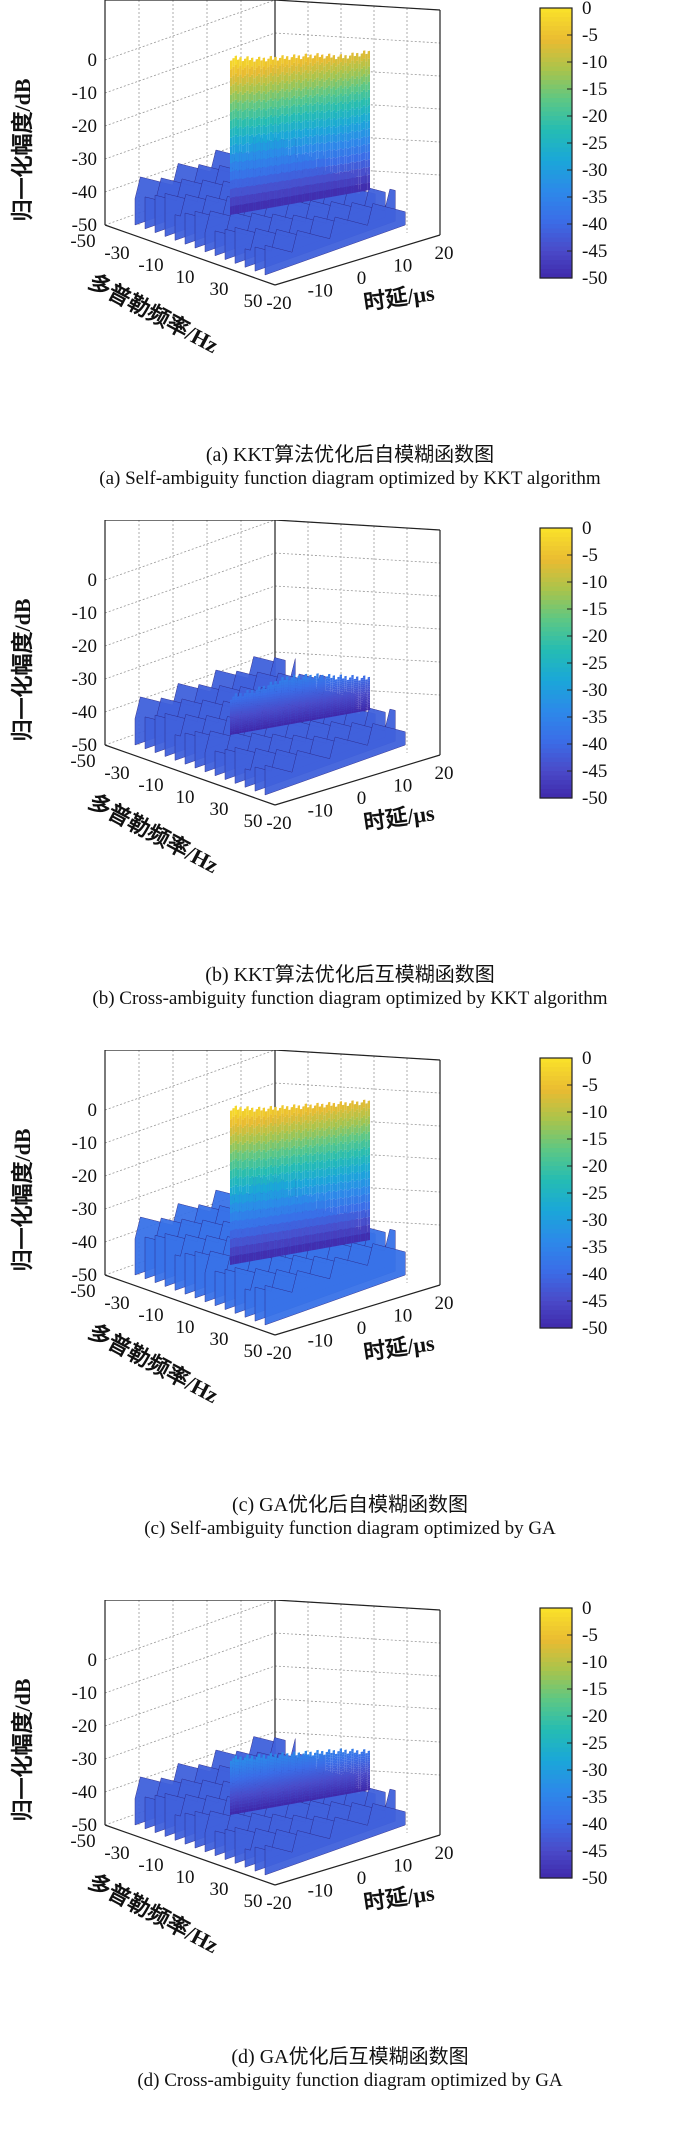 The image size is (700, 2150). What do you see at coordinates (357, 1055) in the screenshot?
I see `box-edge` at bounding box center [357, 1055].